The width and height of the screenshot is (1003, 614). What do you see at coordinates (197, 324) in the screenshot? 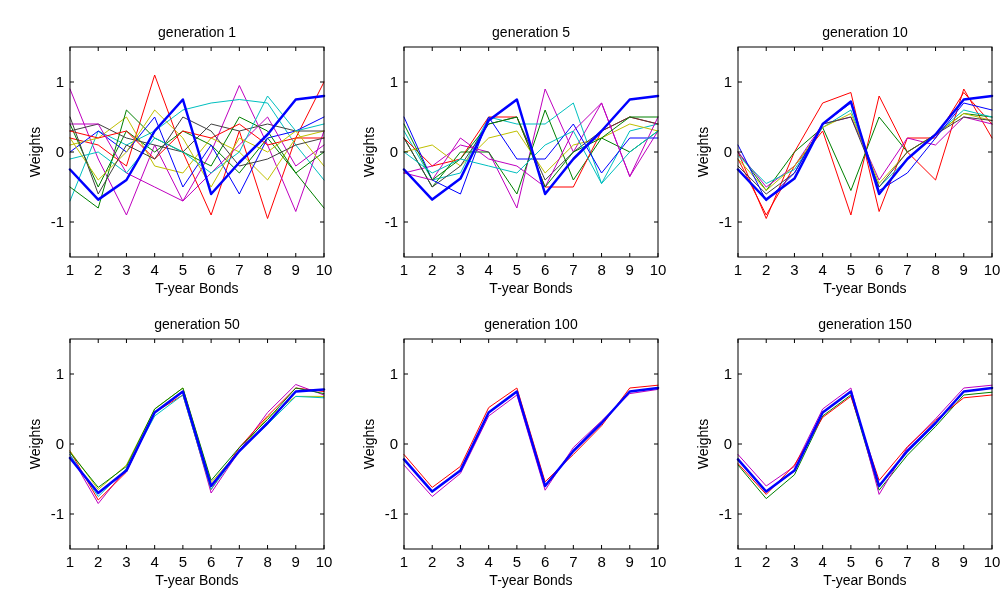
I see `chart-title: generation 50` at bounding box center [197, 324].